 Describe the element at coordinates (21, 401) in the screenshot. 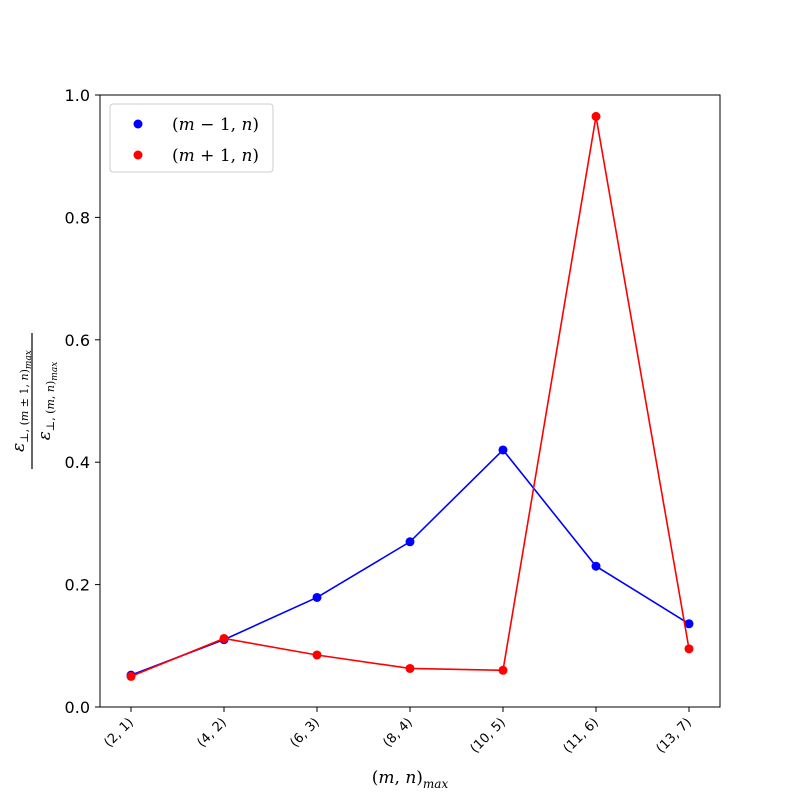

I see `svg-text: ε⊥, (m ± 1, n)max` at that location.